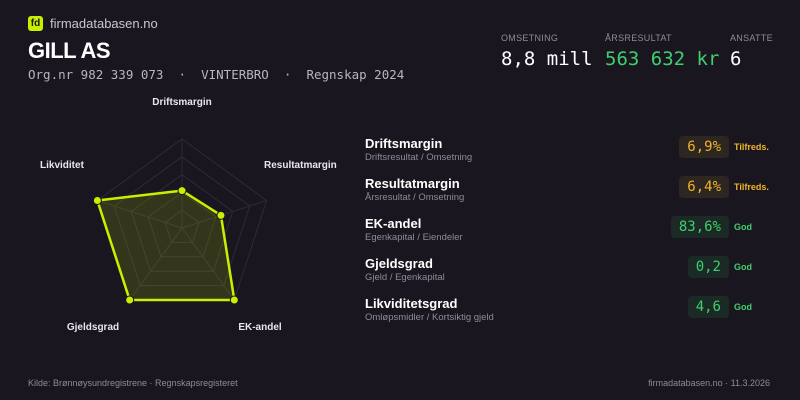 This screenshot has width=800, height=400. What do you see at coordinates (260, 327) in the screenshot?
I see `radar-axis-label: EK-andel` at bounding box center [260, 327].